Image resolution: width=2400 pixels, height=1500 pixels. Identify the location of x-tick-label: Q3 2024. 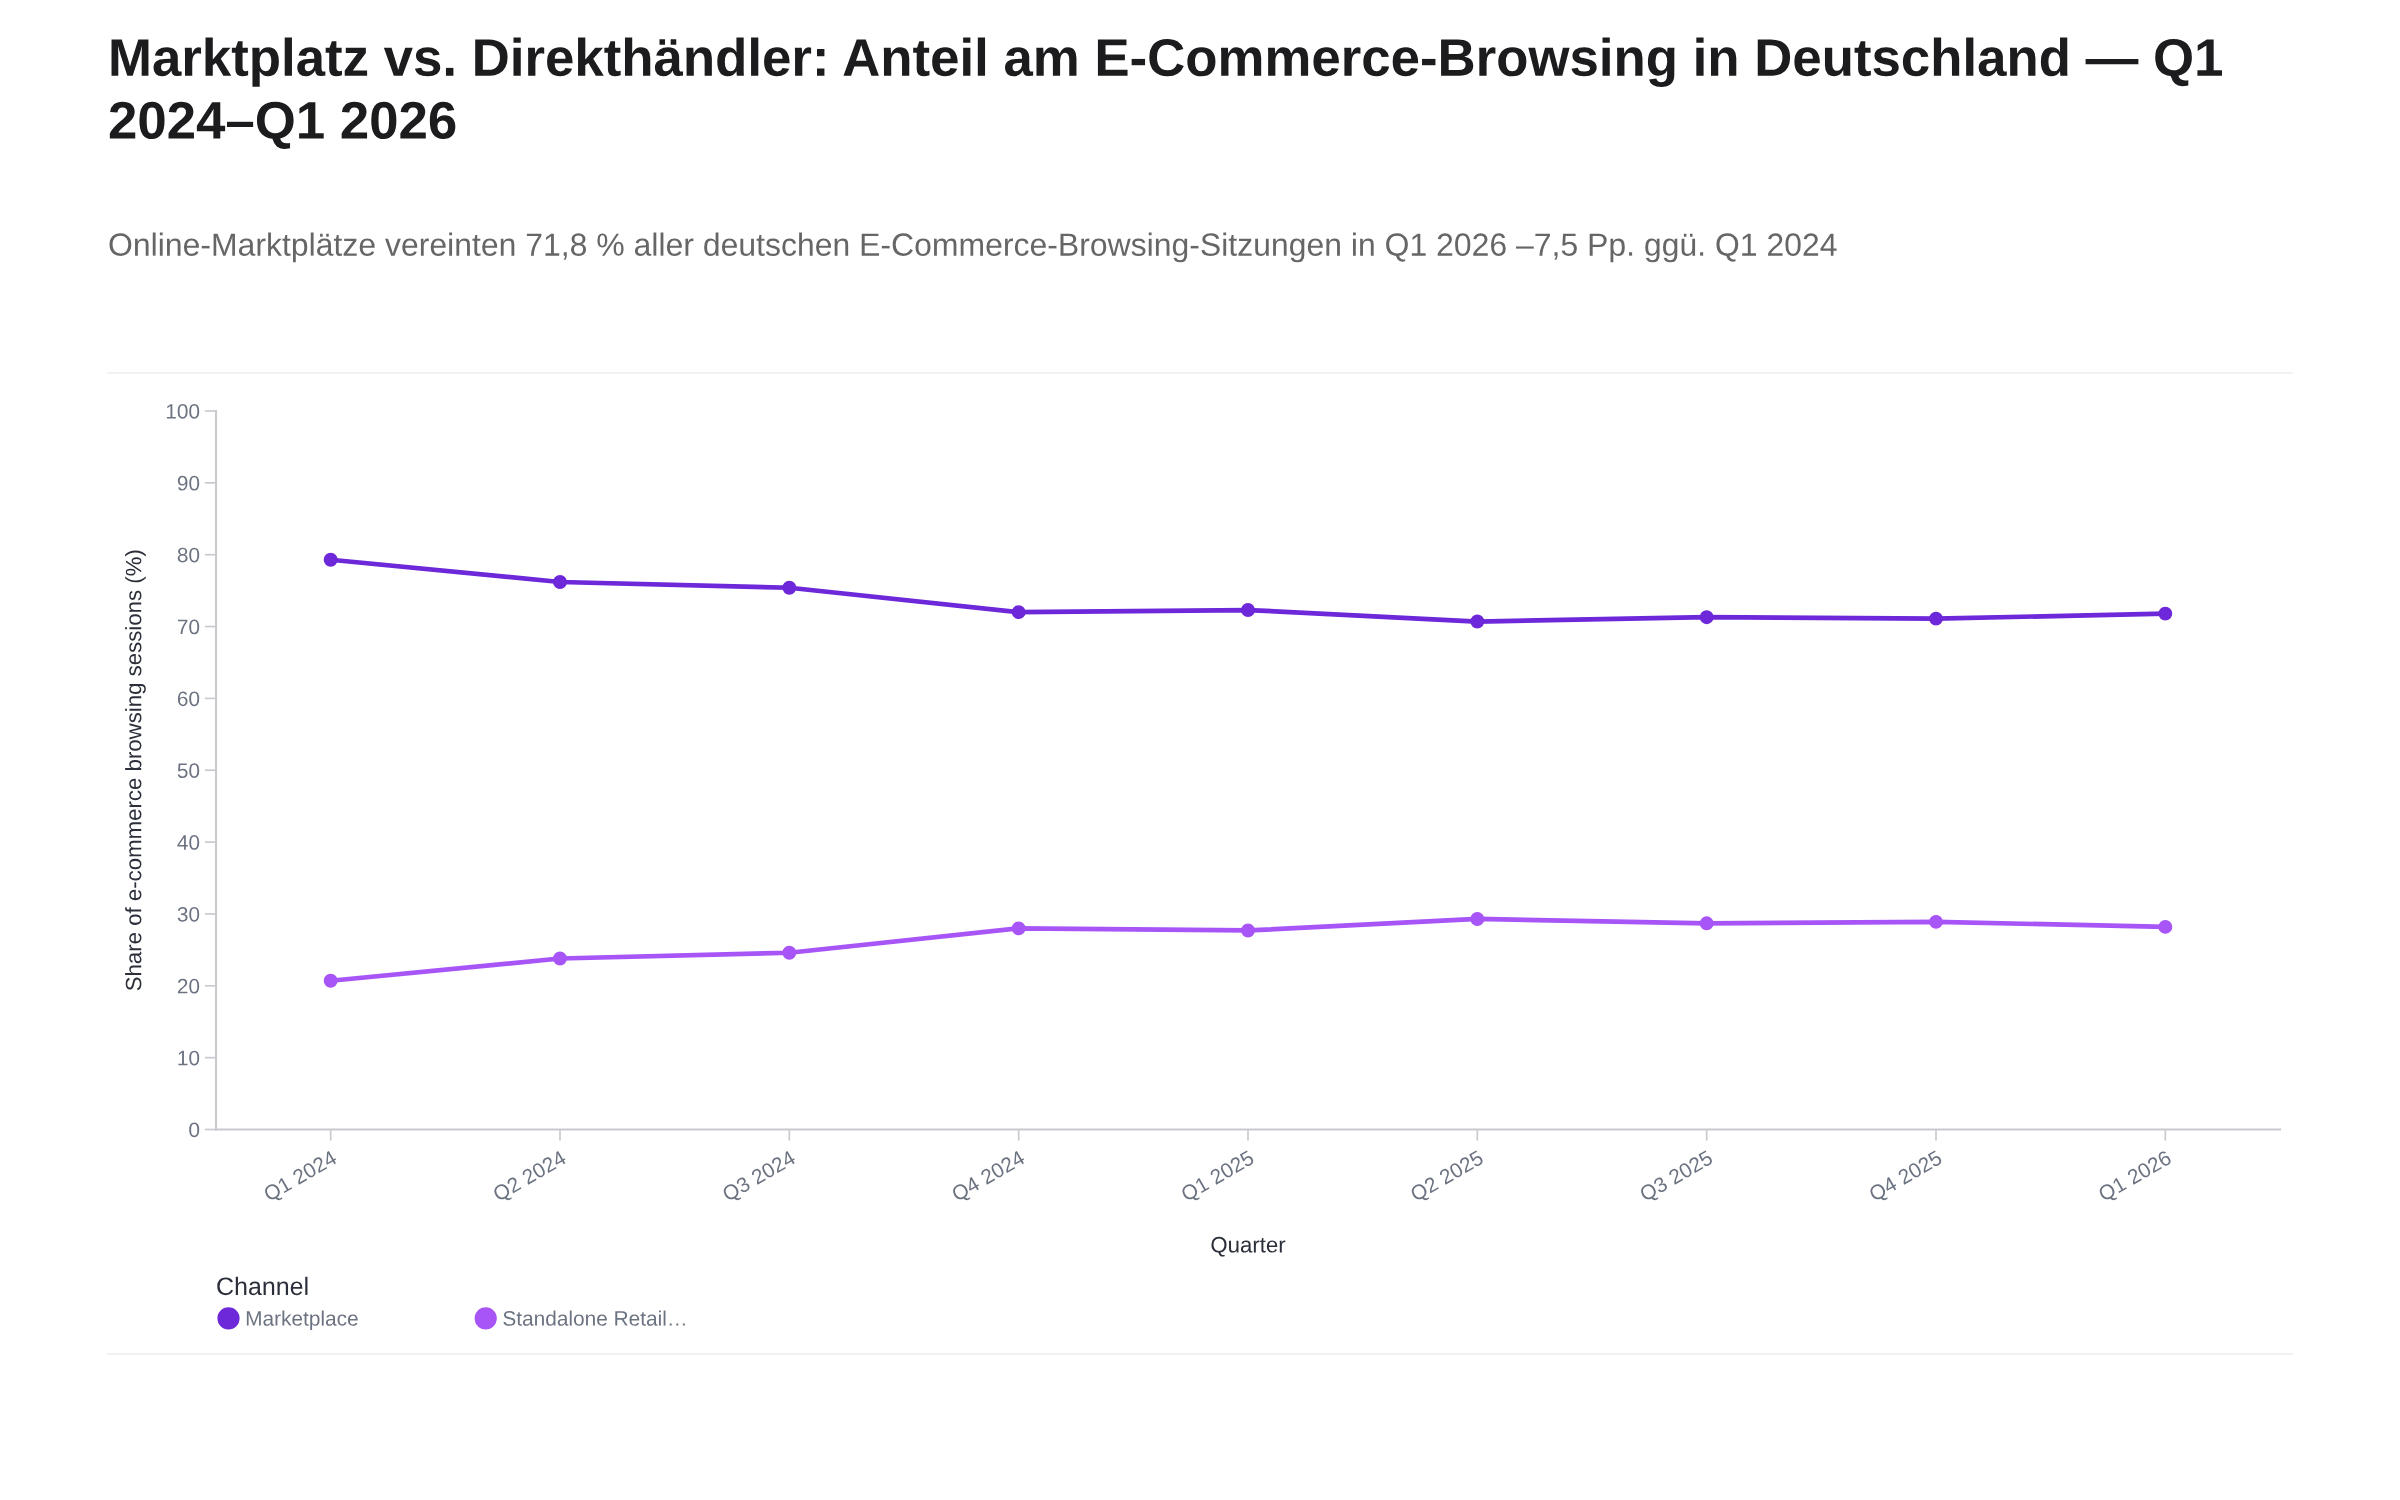
(760, 1177).